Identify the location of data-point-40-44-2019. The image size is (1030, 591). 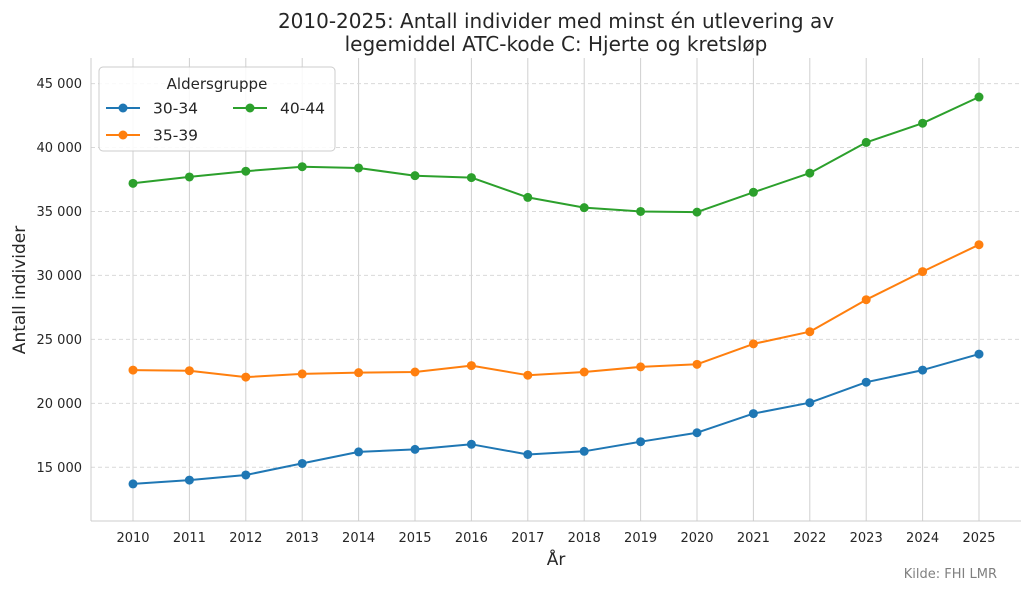
(641, 211).